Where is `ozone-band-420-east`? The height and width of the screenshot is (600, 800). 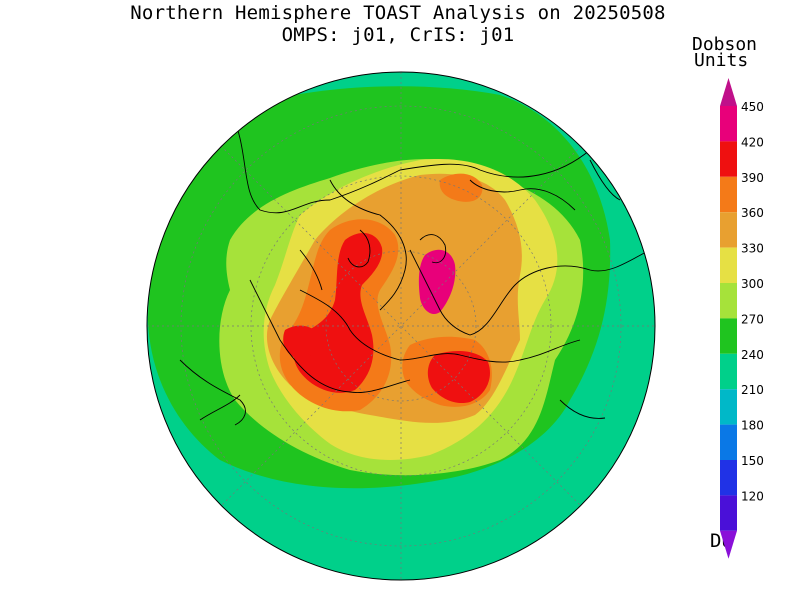 ozone-band-420-east is located at coordinates (458, 377).